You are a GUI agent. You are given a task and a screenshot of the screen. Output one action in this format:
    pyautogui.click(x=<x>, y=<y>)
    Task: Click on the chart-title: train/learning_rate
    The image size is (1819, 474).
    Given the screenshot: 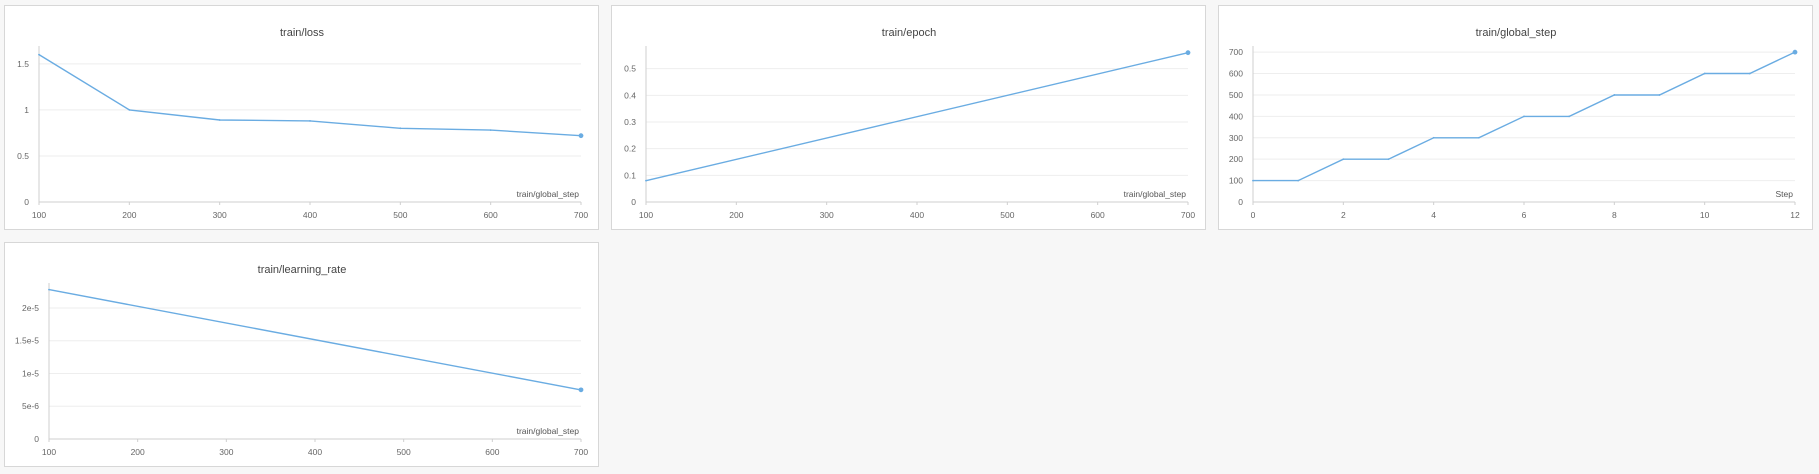 What is the action you would take?
    pyautogui.click(x=302, y=270)
    